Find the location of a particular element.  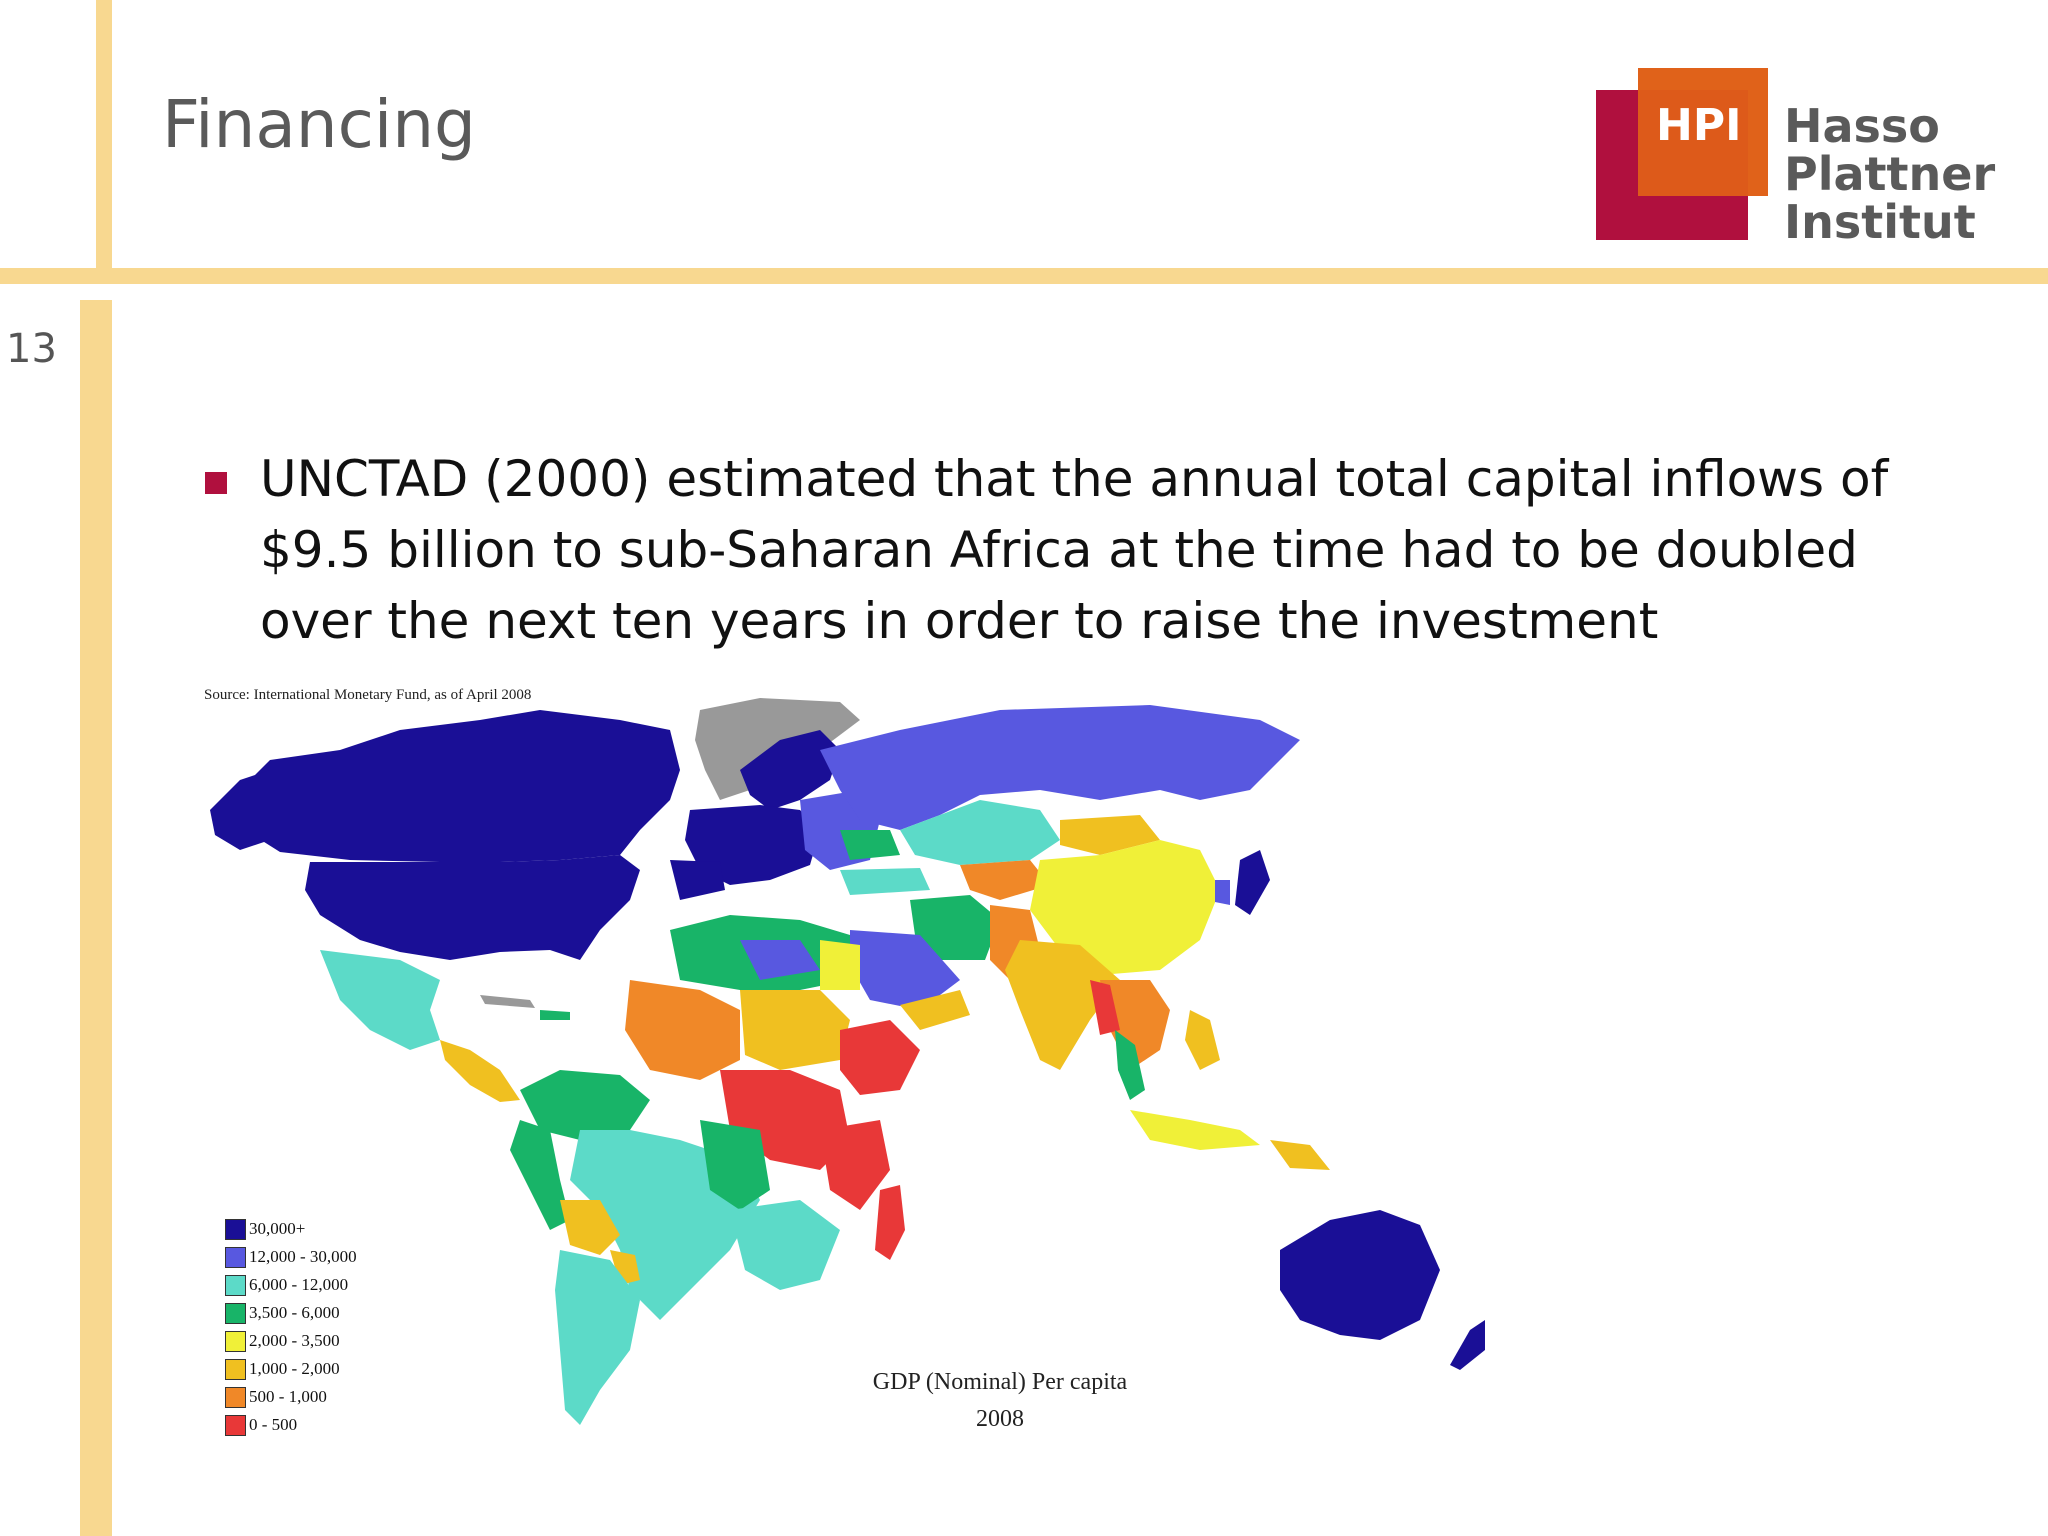

legend-item: 0 - 500 is located at coordinates (291, 1425).